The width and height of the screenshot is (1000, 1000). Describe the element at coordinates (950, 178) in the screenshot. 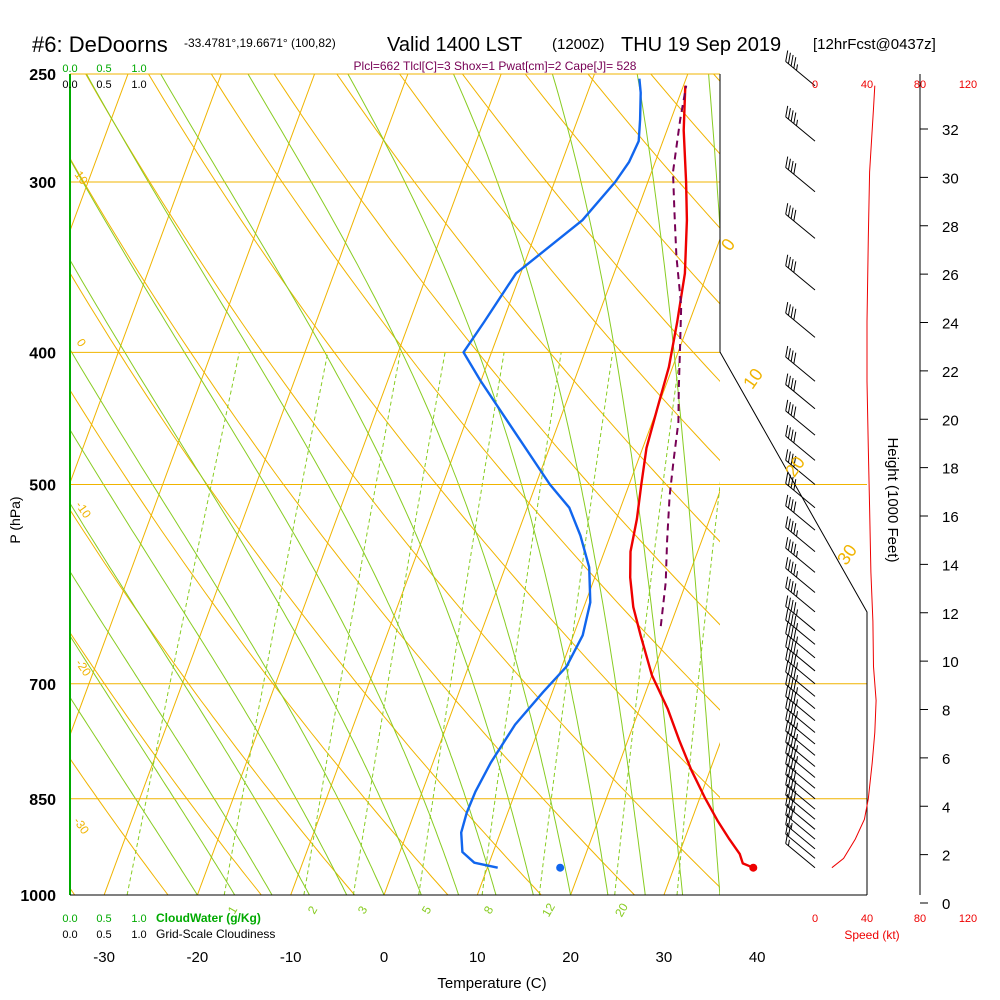

I see `height-tick-label: 30` at that location.